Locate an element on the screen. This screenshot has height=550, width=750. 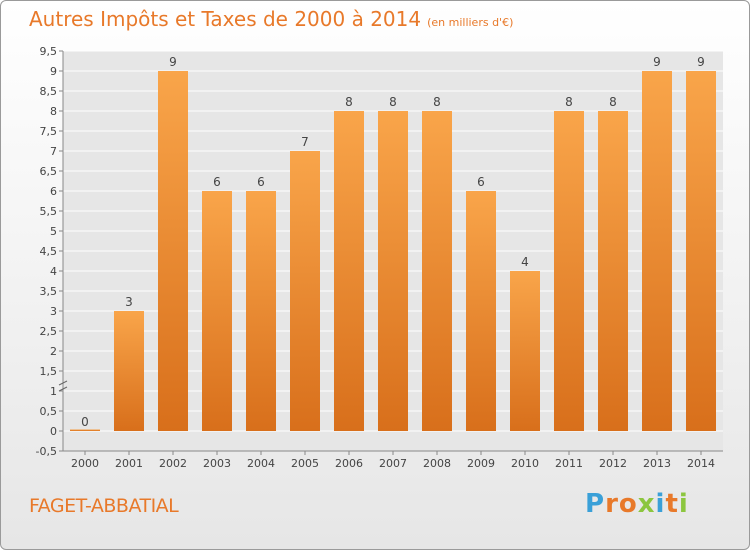
y-tick-label: 6 is located at coordinates (53, 191).